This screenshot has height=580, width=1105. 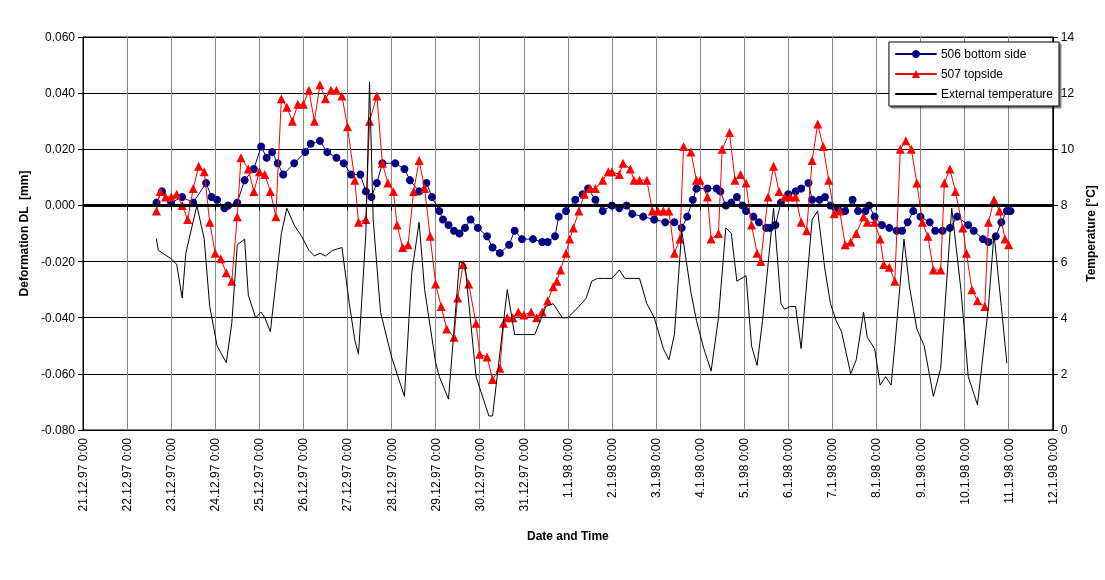 What do you see at coordinates (876, 468) in the screenshot?
I see `x-tick-label: 8.1.98 0:00` at bounding box center [876, 468].